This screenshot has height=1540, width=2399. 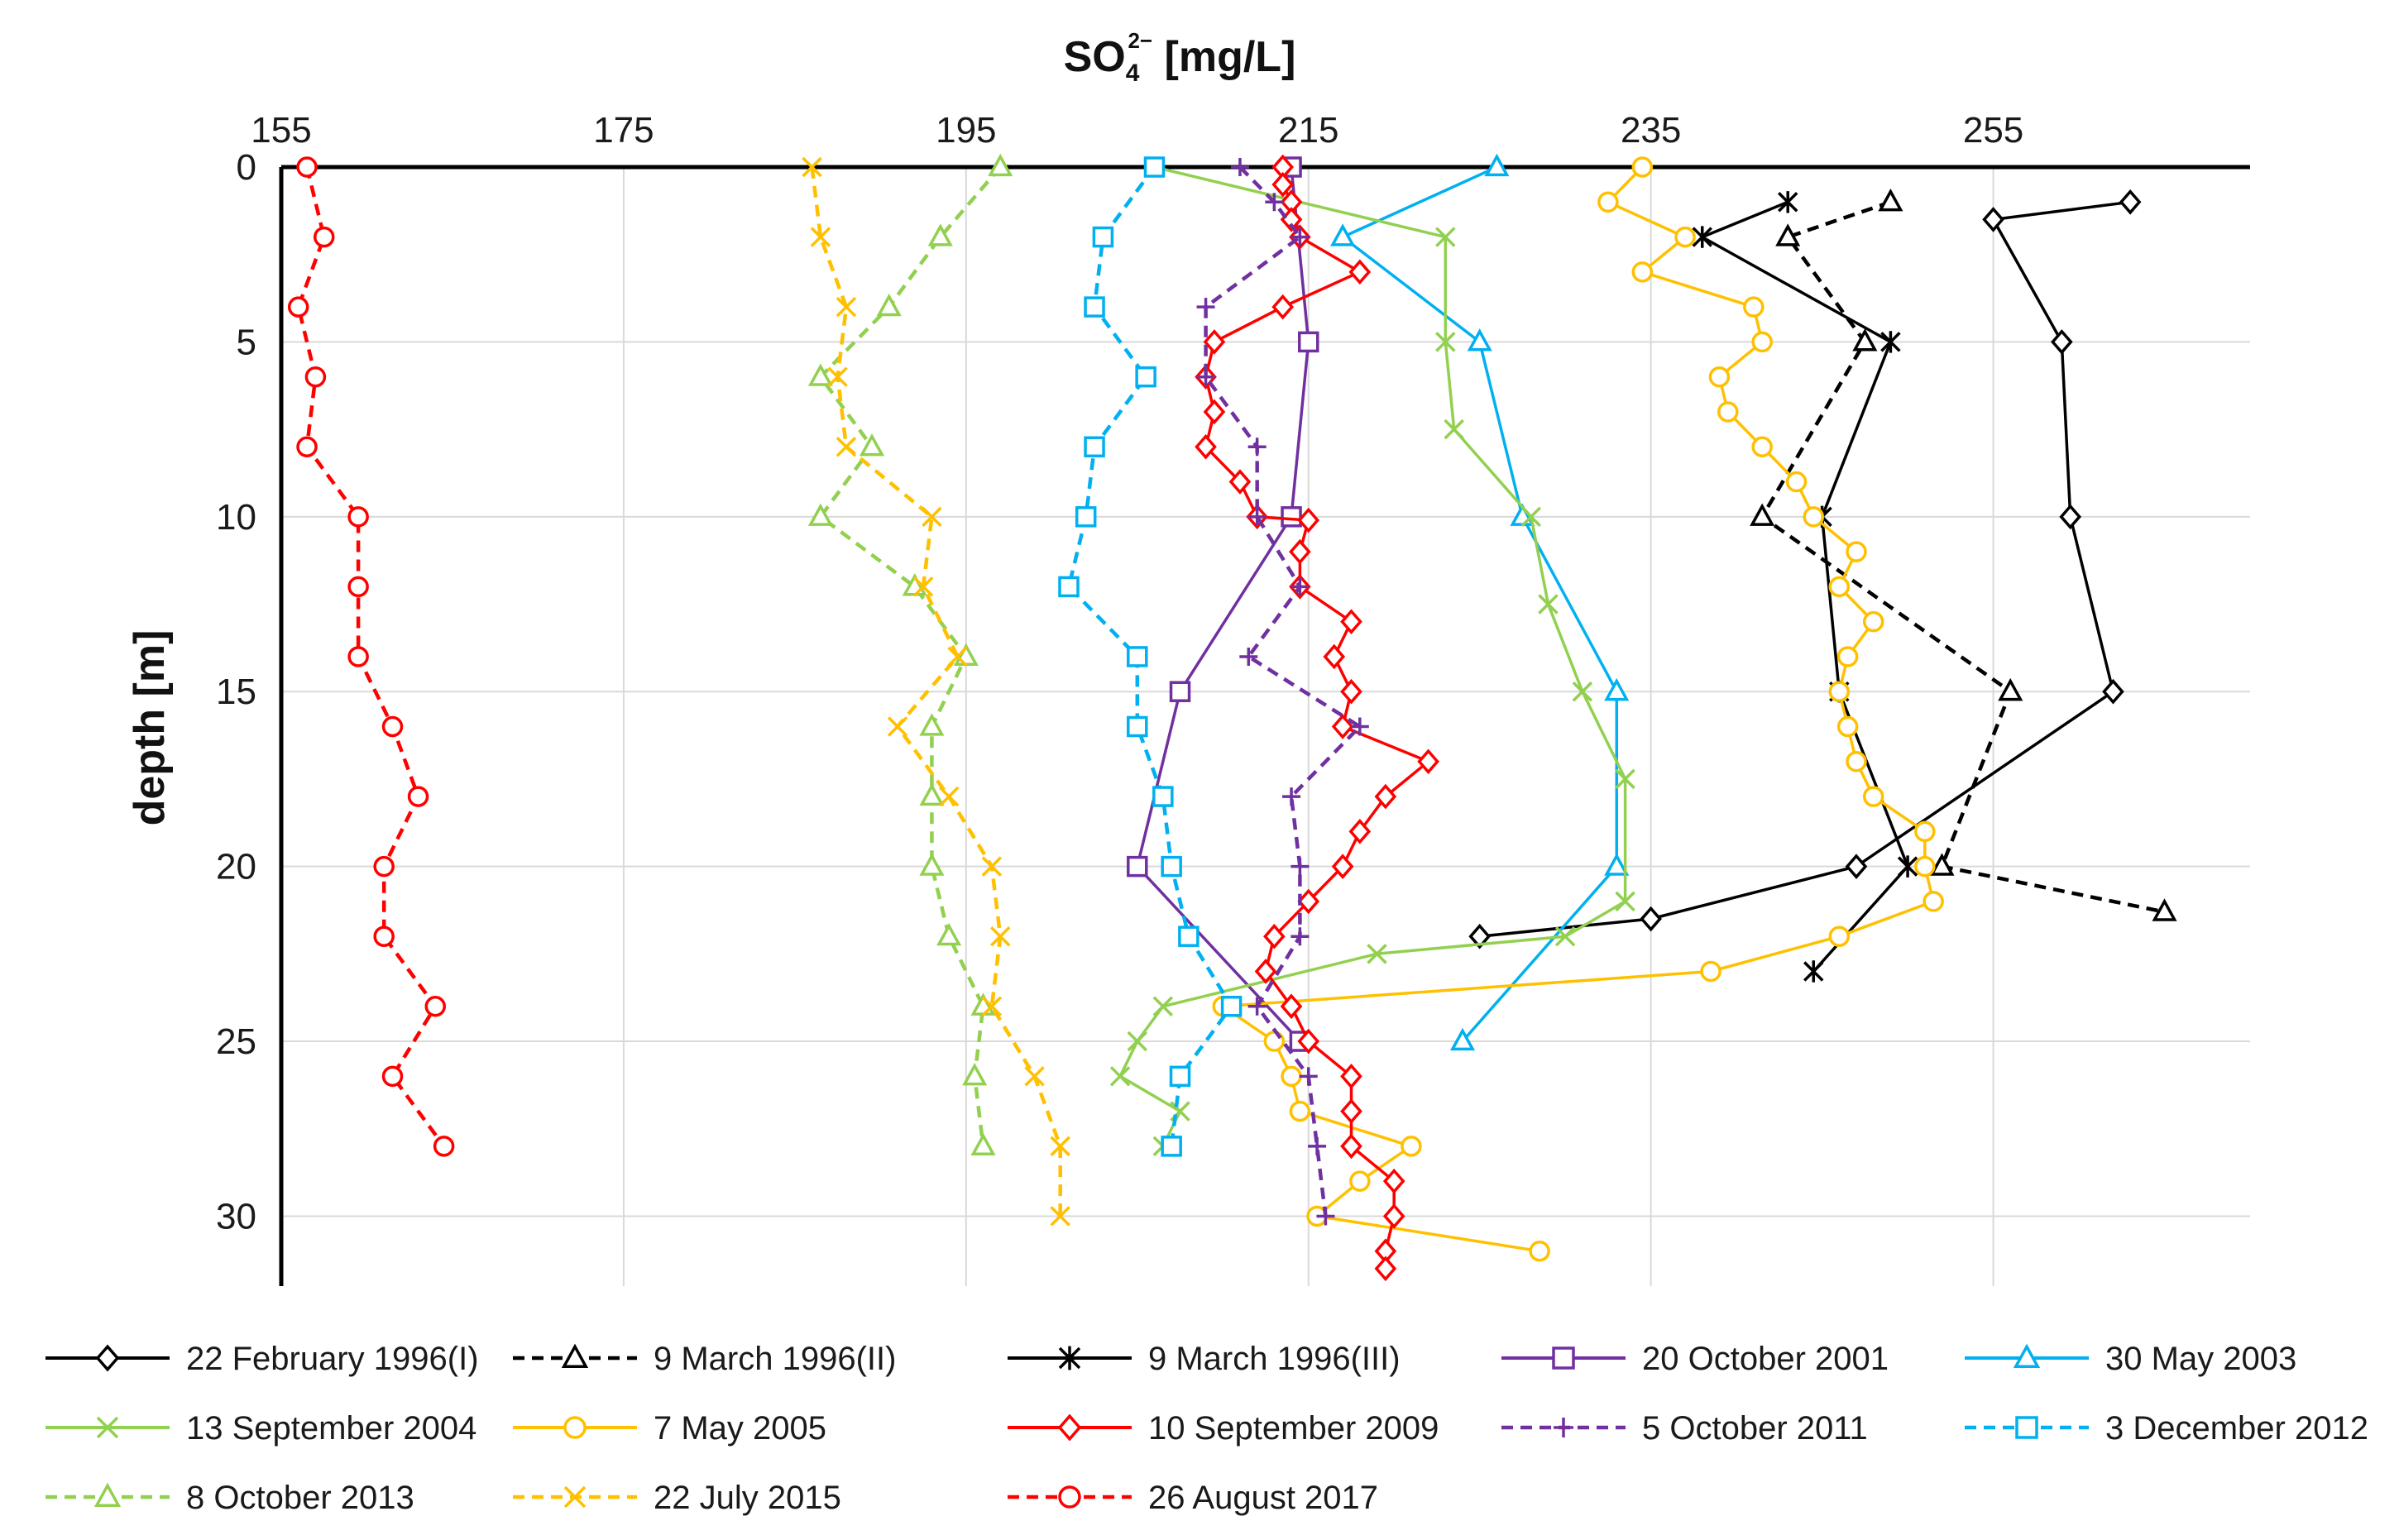 What do you see at coordinates (704, 1359) in the screenshot?
I see `legend-entry: 9 March 1996(II)` at bounding box center [704, 1359].